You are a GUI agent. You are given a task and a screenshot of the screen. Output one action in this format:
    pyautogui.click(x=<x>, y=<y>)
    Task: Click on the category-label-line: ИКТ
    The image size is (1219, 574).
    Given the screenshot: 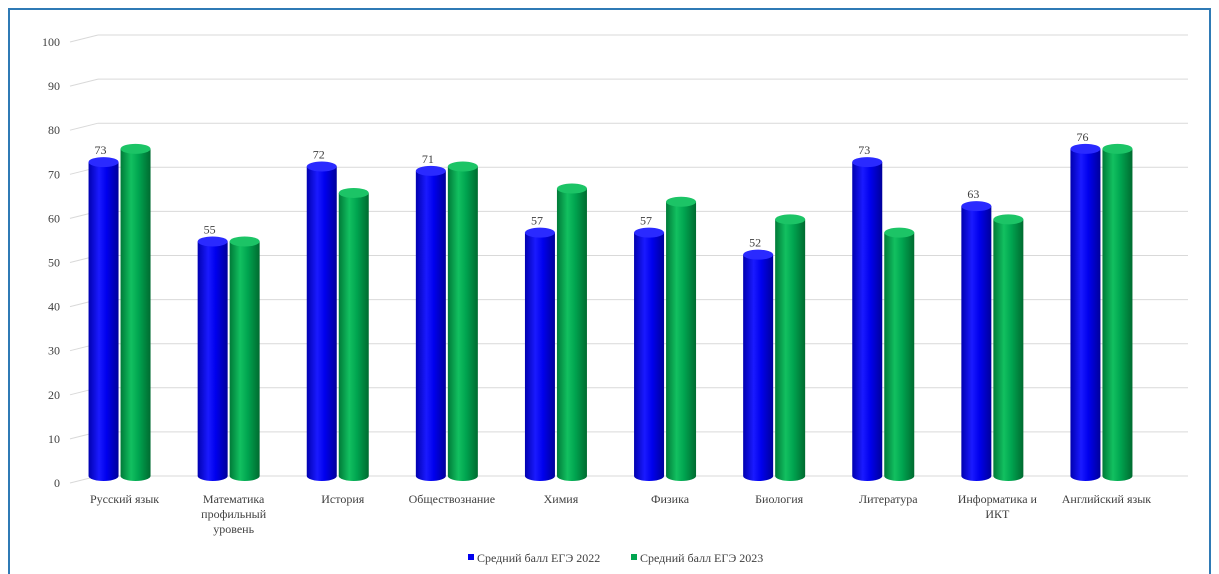 What is the action you would take?
    pyautogui.click(x=997, y=514)
    